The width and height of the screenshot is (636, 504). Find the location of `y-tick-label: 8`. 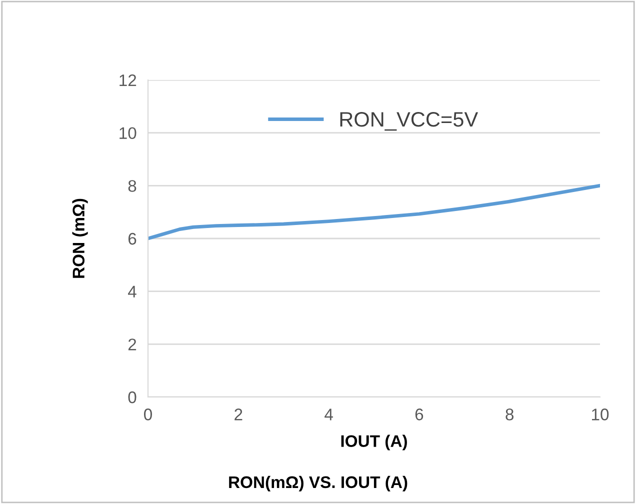

y-tick-label: 8 is located at coordinates (132, 186).